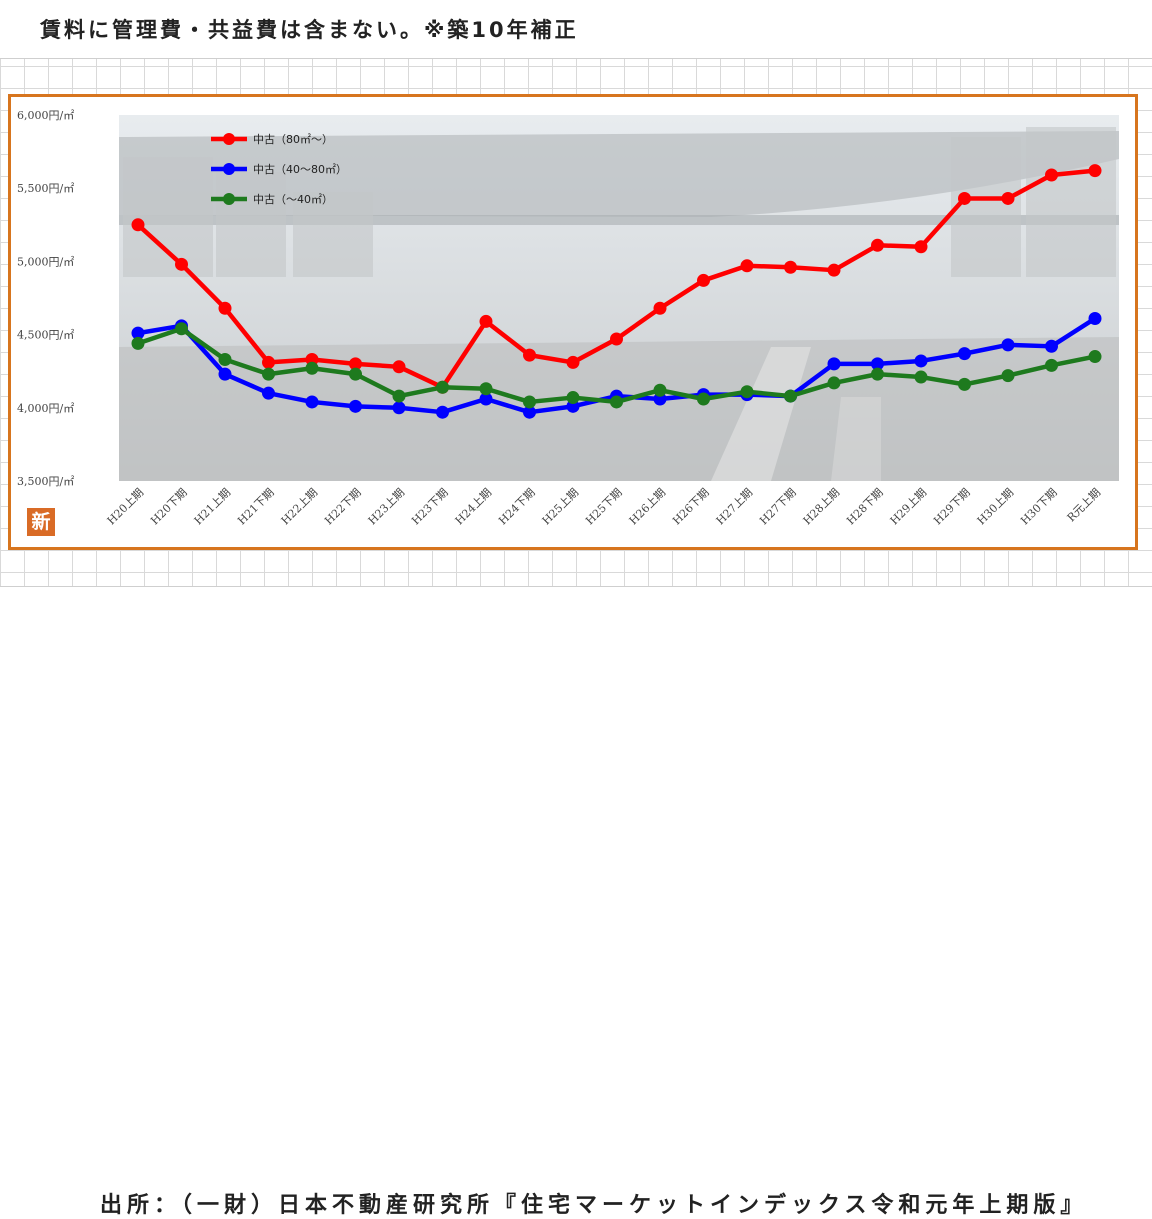 This screenshot has width=1152, height=1219. Describe the element at coordinates (560, 506) in the screenshot. I see `x-tick-label: H25上期` at that location.